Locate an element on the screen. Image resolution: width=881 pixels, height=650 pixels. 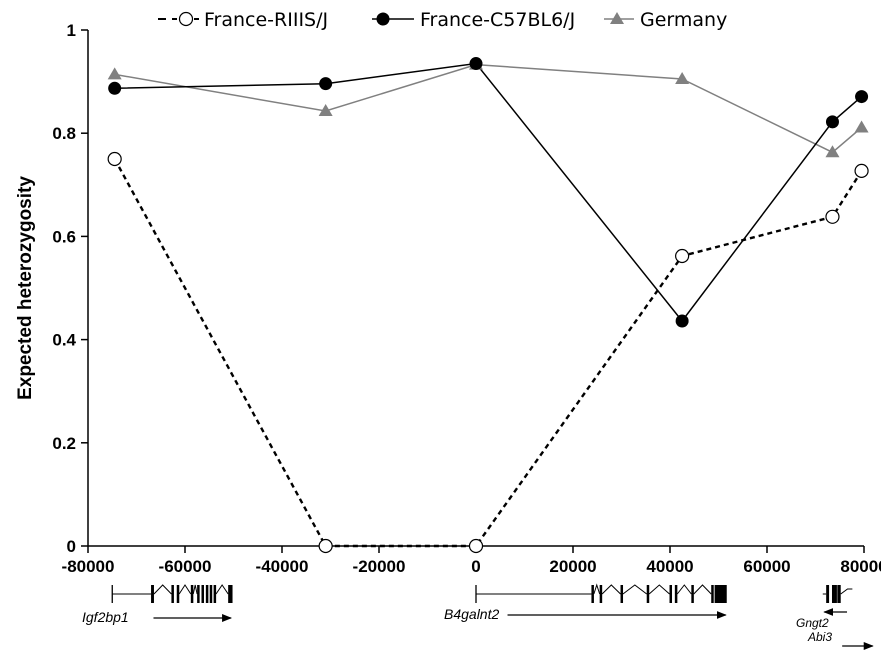
x-tick-label: -80000 is located at coordinates (88, 566).